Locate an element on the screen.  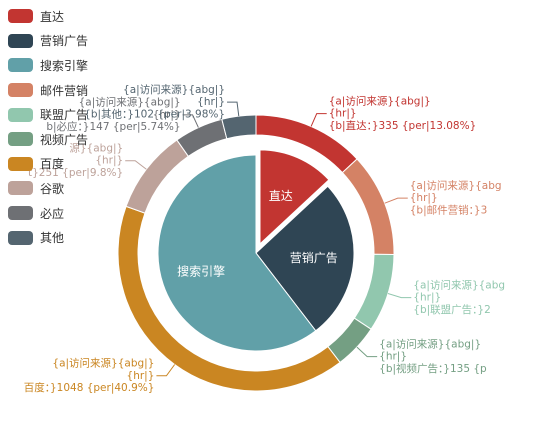
legend-item: 百度 is located at coordinates (48, 164).